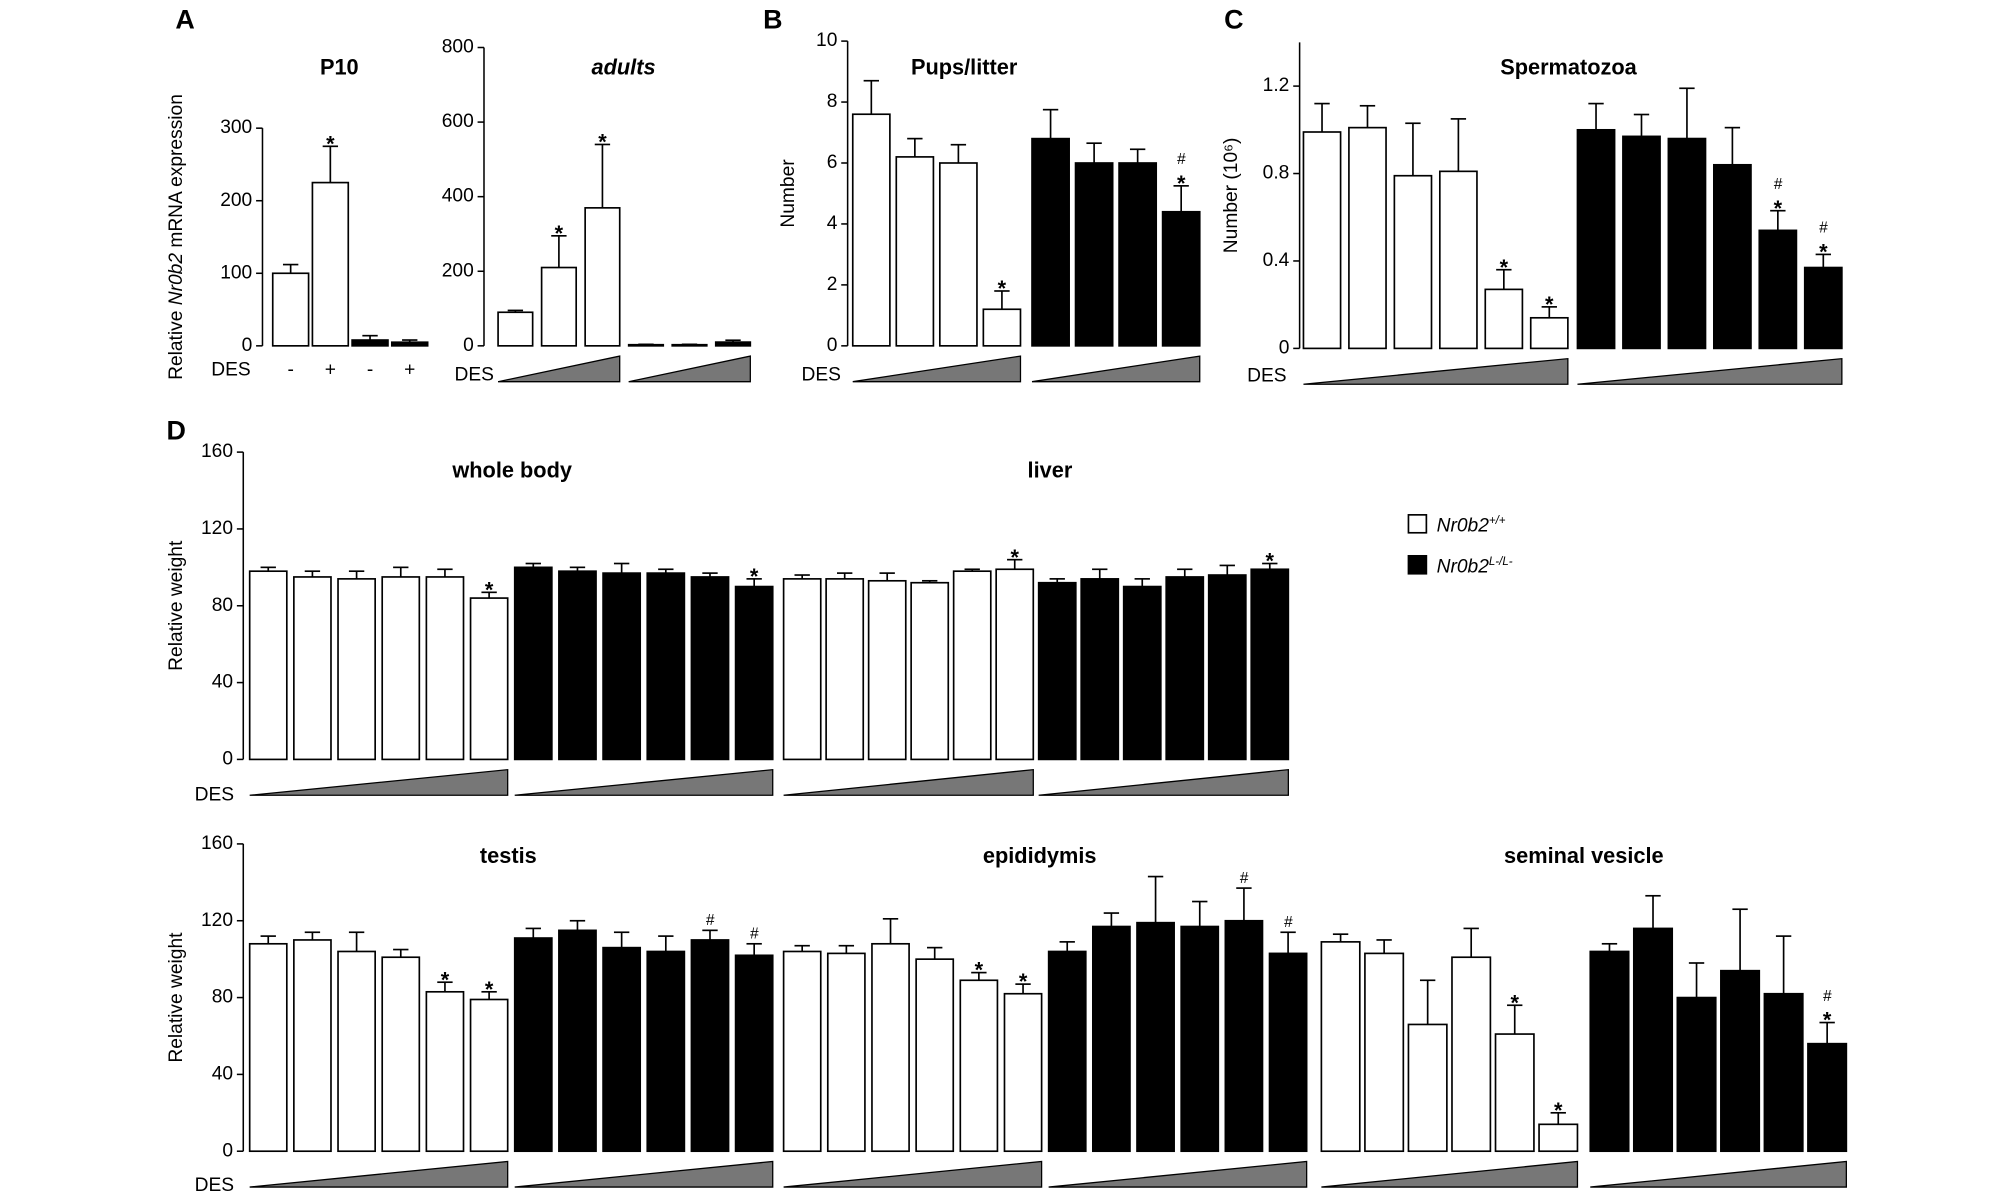 This screenshot has height=1200, width=2000. I want to click on y-tick-label: 800, so click(458, 47).